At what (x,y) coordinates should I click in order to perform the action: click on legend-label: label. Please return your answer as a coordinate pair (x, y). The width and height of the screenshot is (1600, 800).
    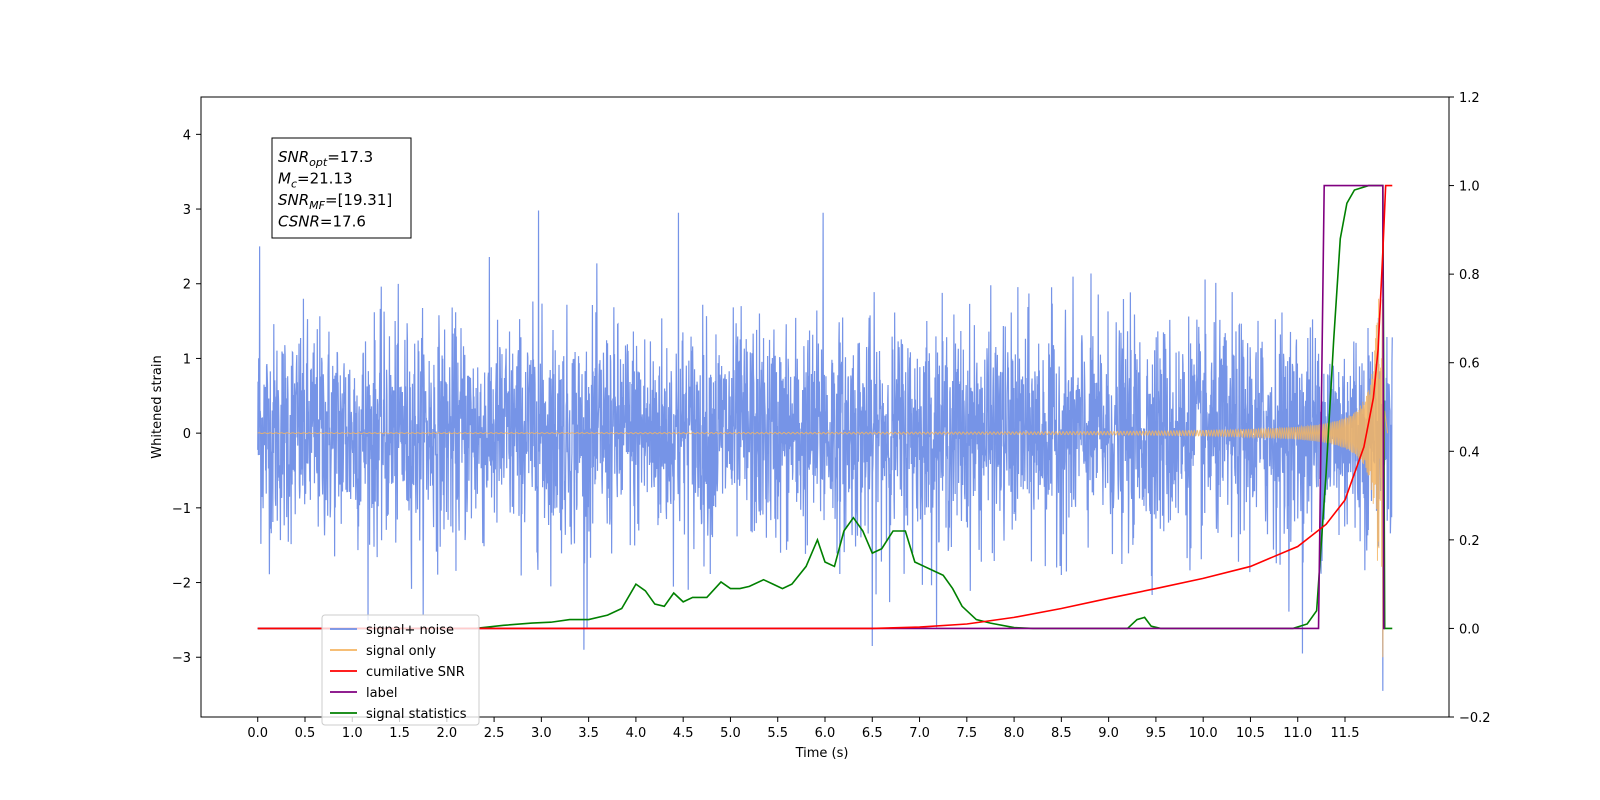
    Looking at the image, I should click on (381, 693).